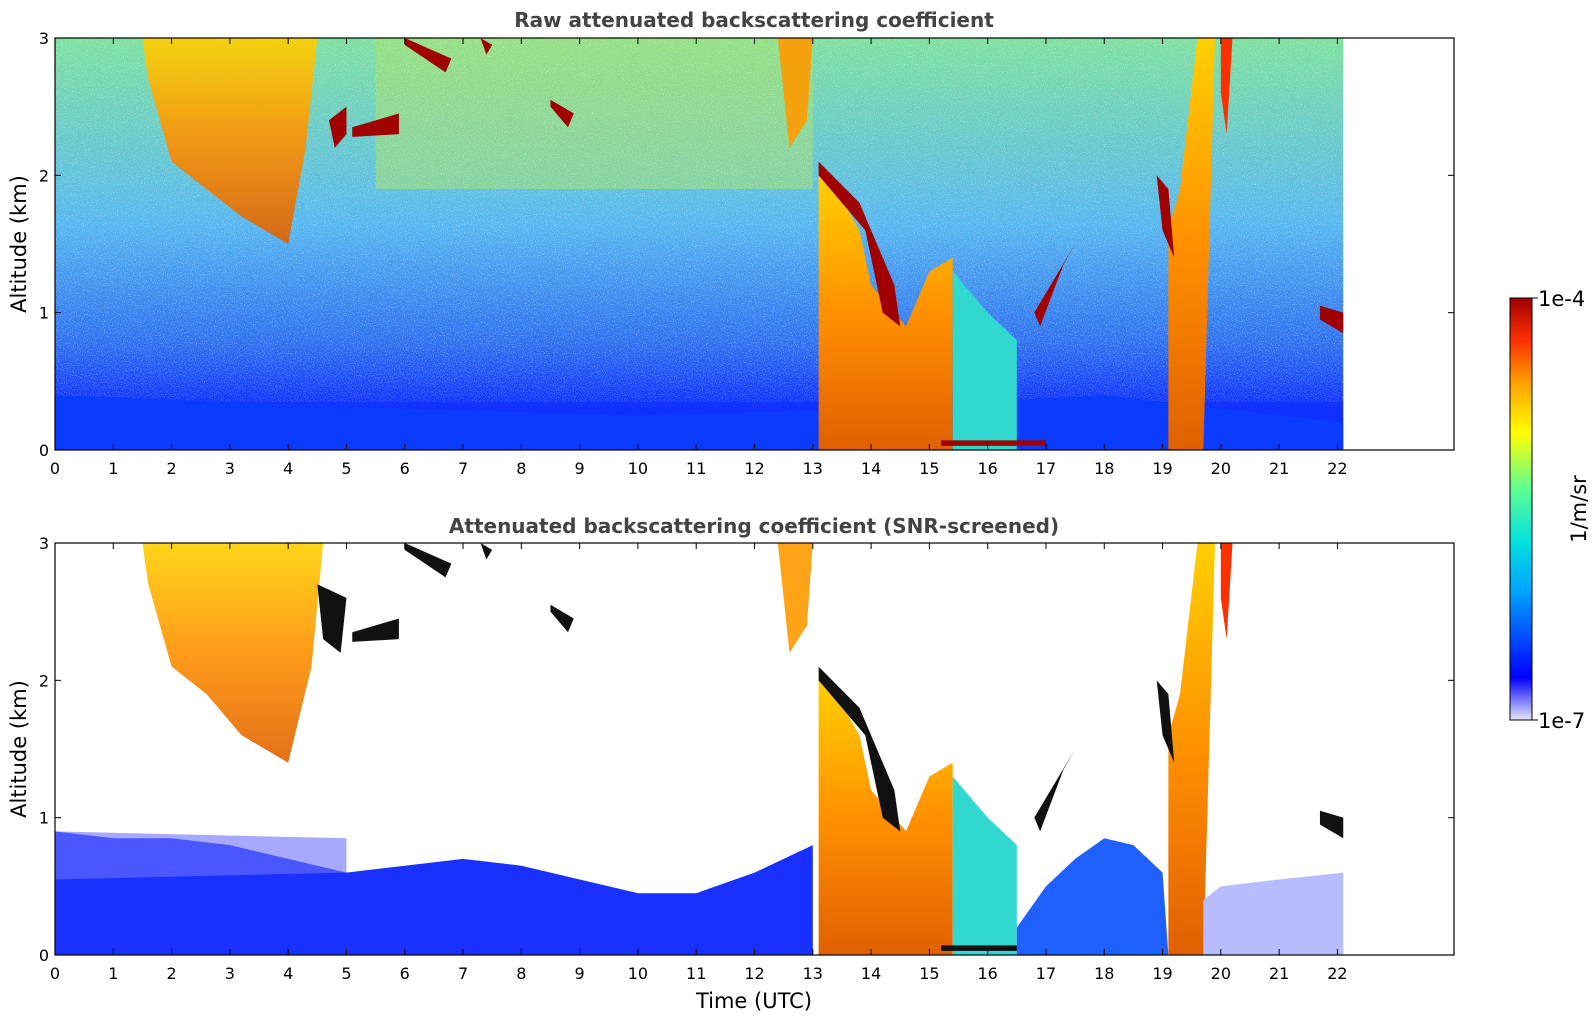 The width and height of the screenshot is (1595, 1020). I want to click on raw-cloud-21h8, so click(1331, 319).